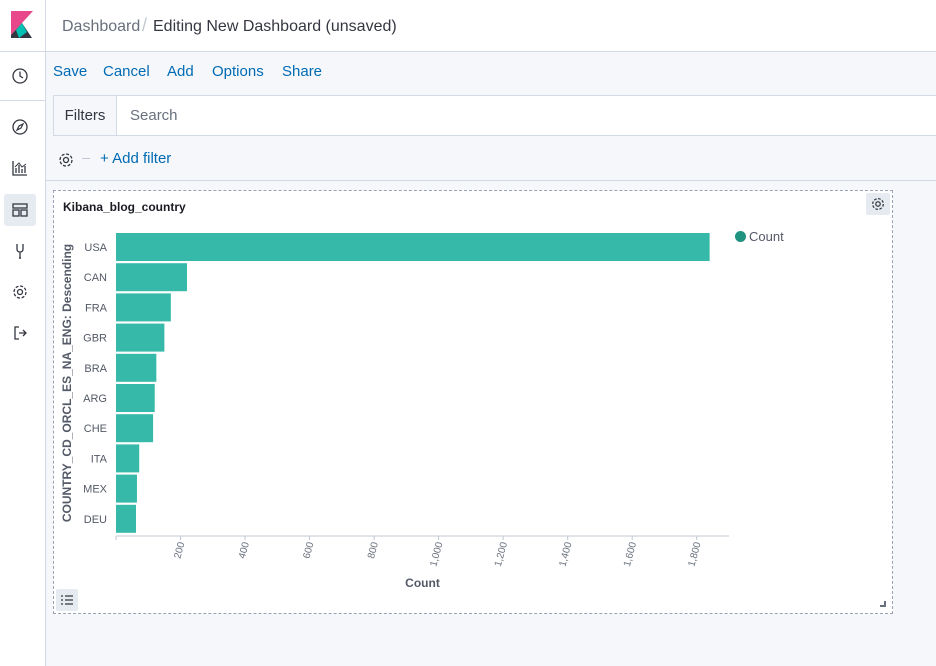 Image resolution: width=936 pixels, height=666 pixels. I want to click on side-nav, so click(23, 333).